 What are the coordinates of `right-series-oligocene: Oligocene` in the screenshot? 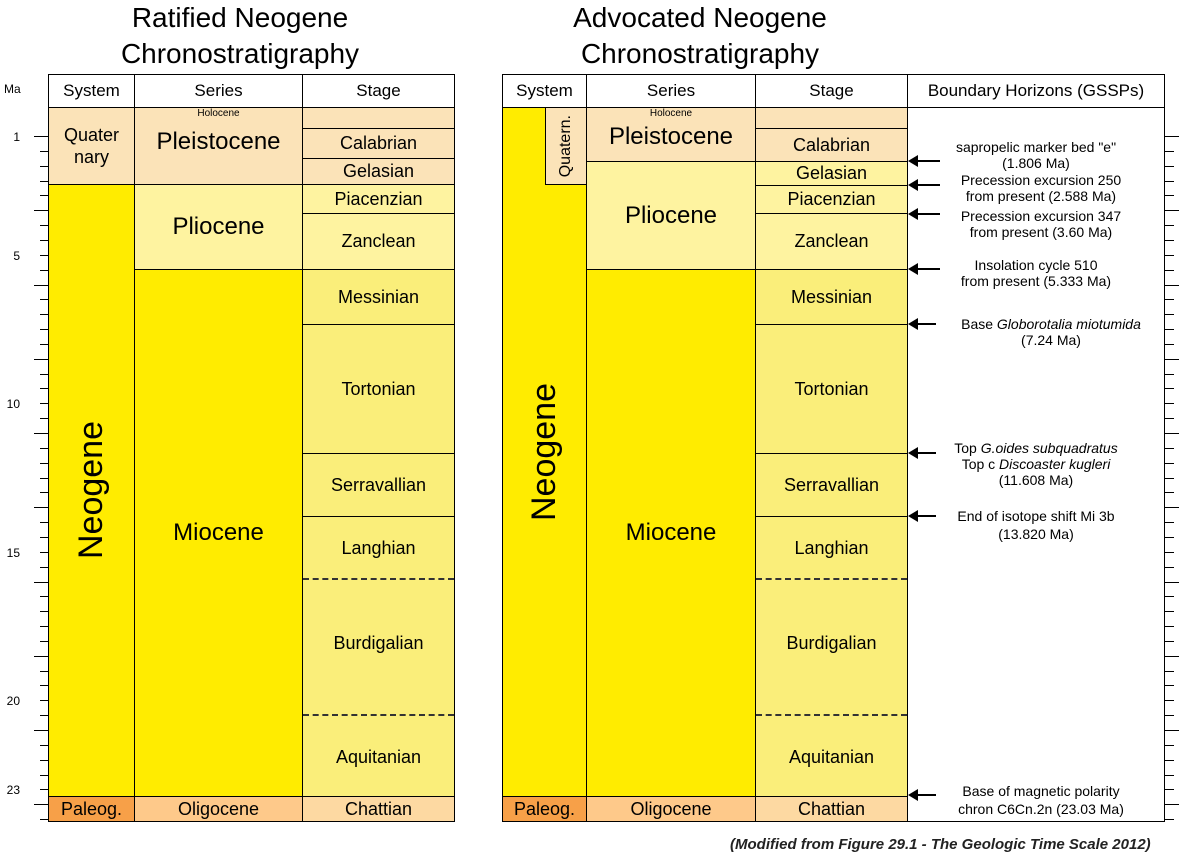 It's located at (671, 809).